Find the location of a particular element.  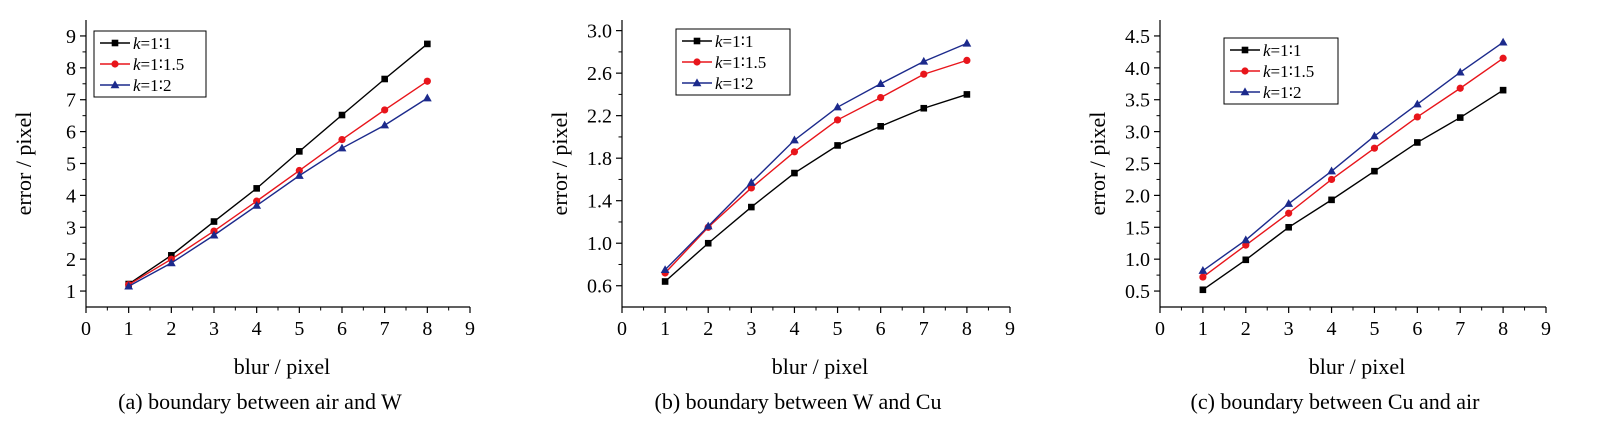

y-tick-label: 1.0 is located at coordinates (599, 244).